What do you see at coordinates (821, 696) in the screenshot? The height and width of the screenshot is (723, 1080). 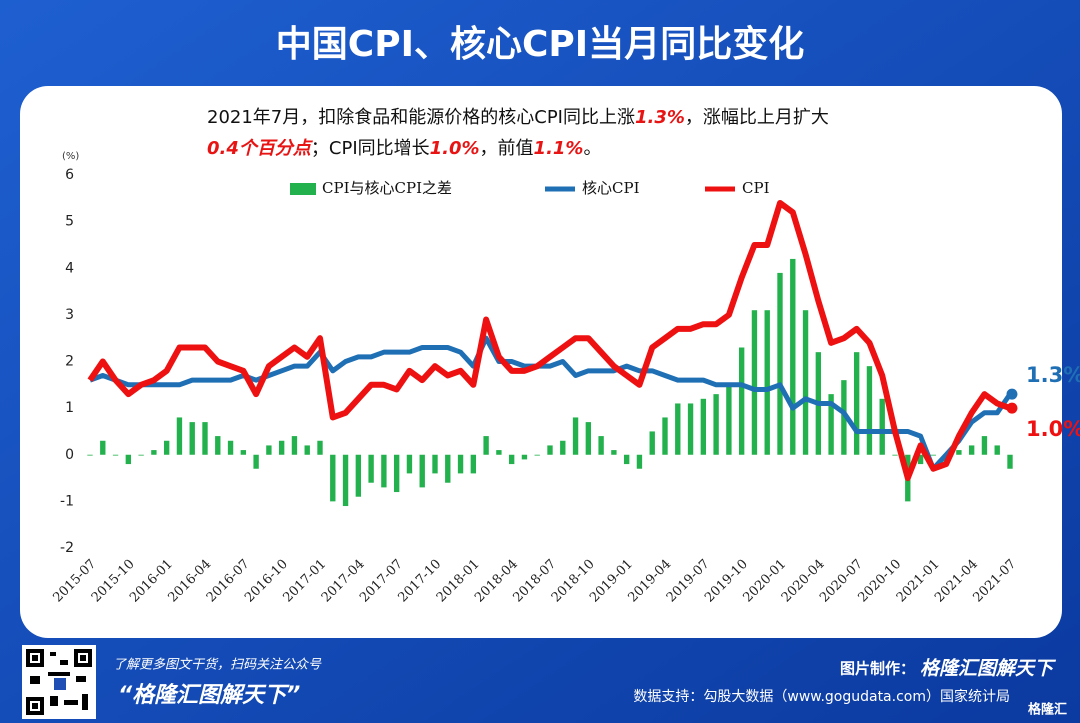 I see `data-source: 数据支持：勾股大数据（www.gogudata.com）国家统计局` at bounding box center [821, 696].